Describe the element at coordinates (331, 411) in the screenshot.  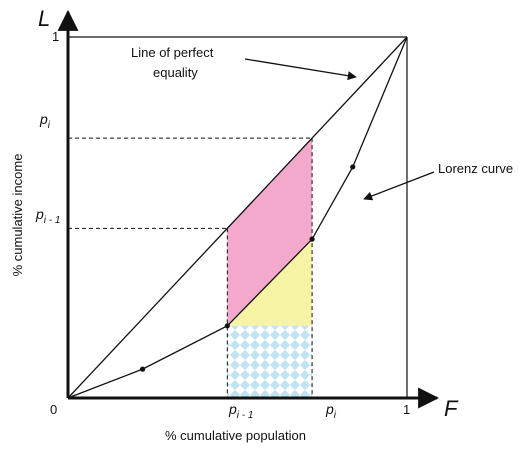
I see `x-tick-p-i: pi` at that location.